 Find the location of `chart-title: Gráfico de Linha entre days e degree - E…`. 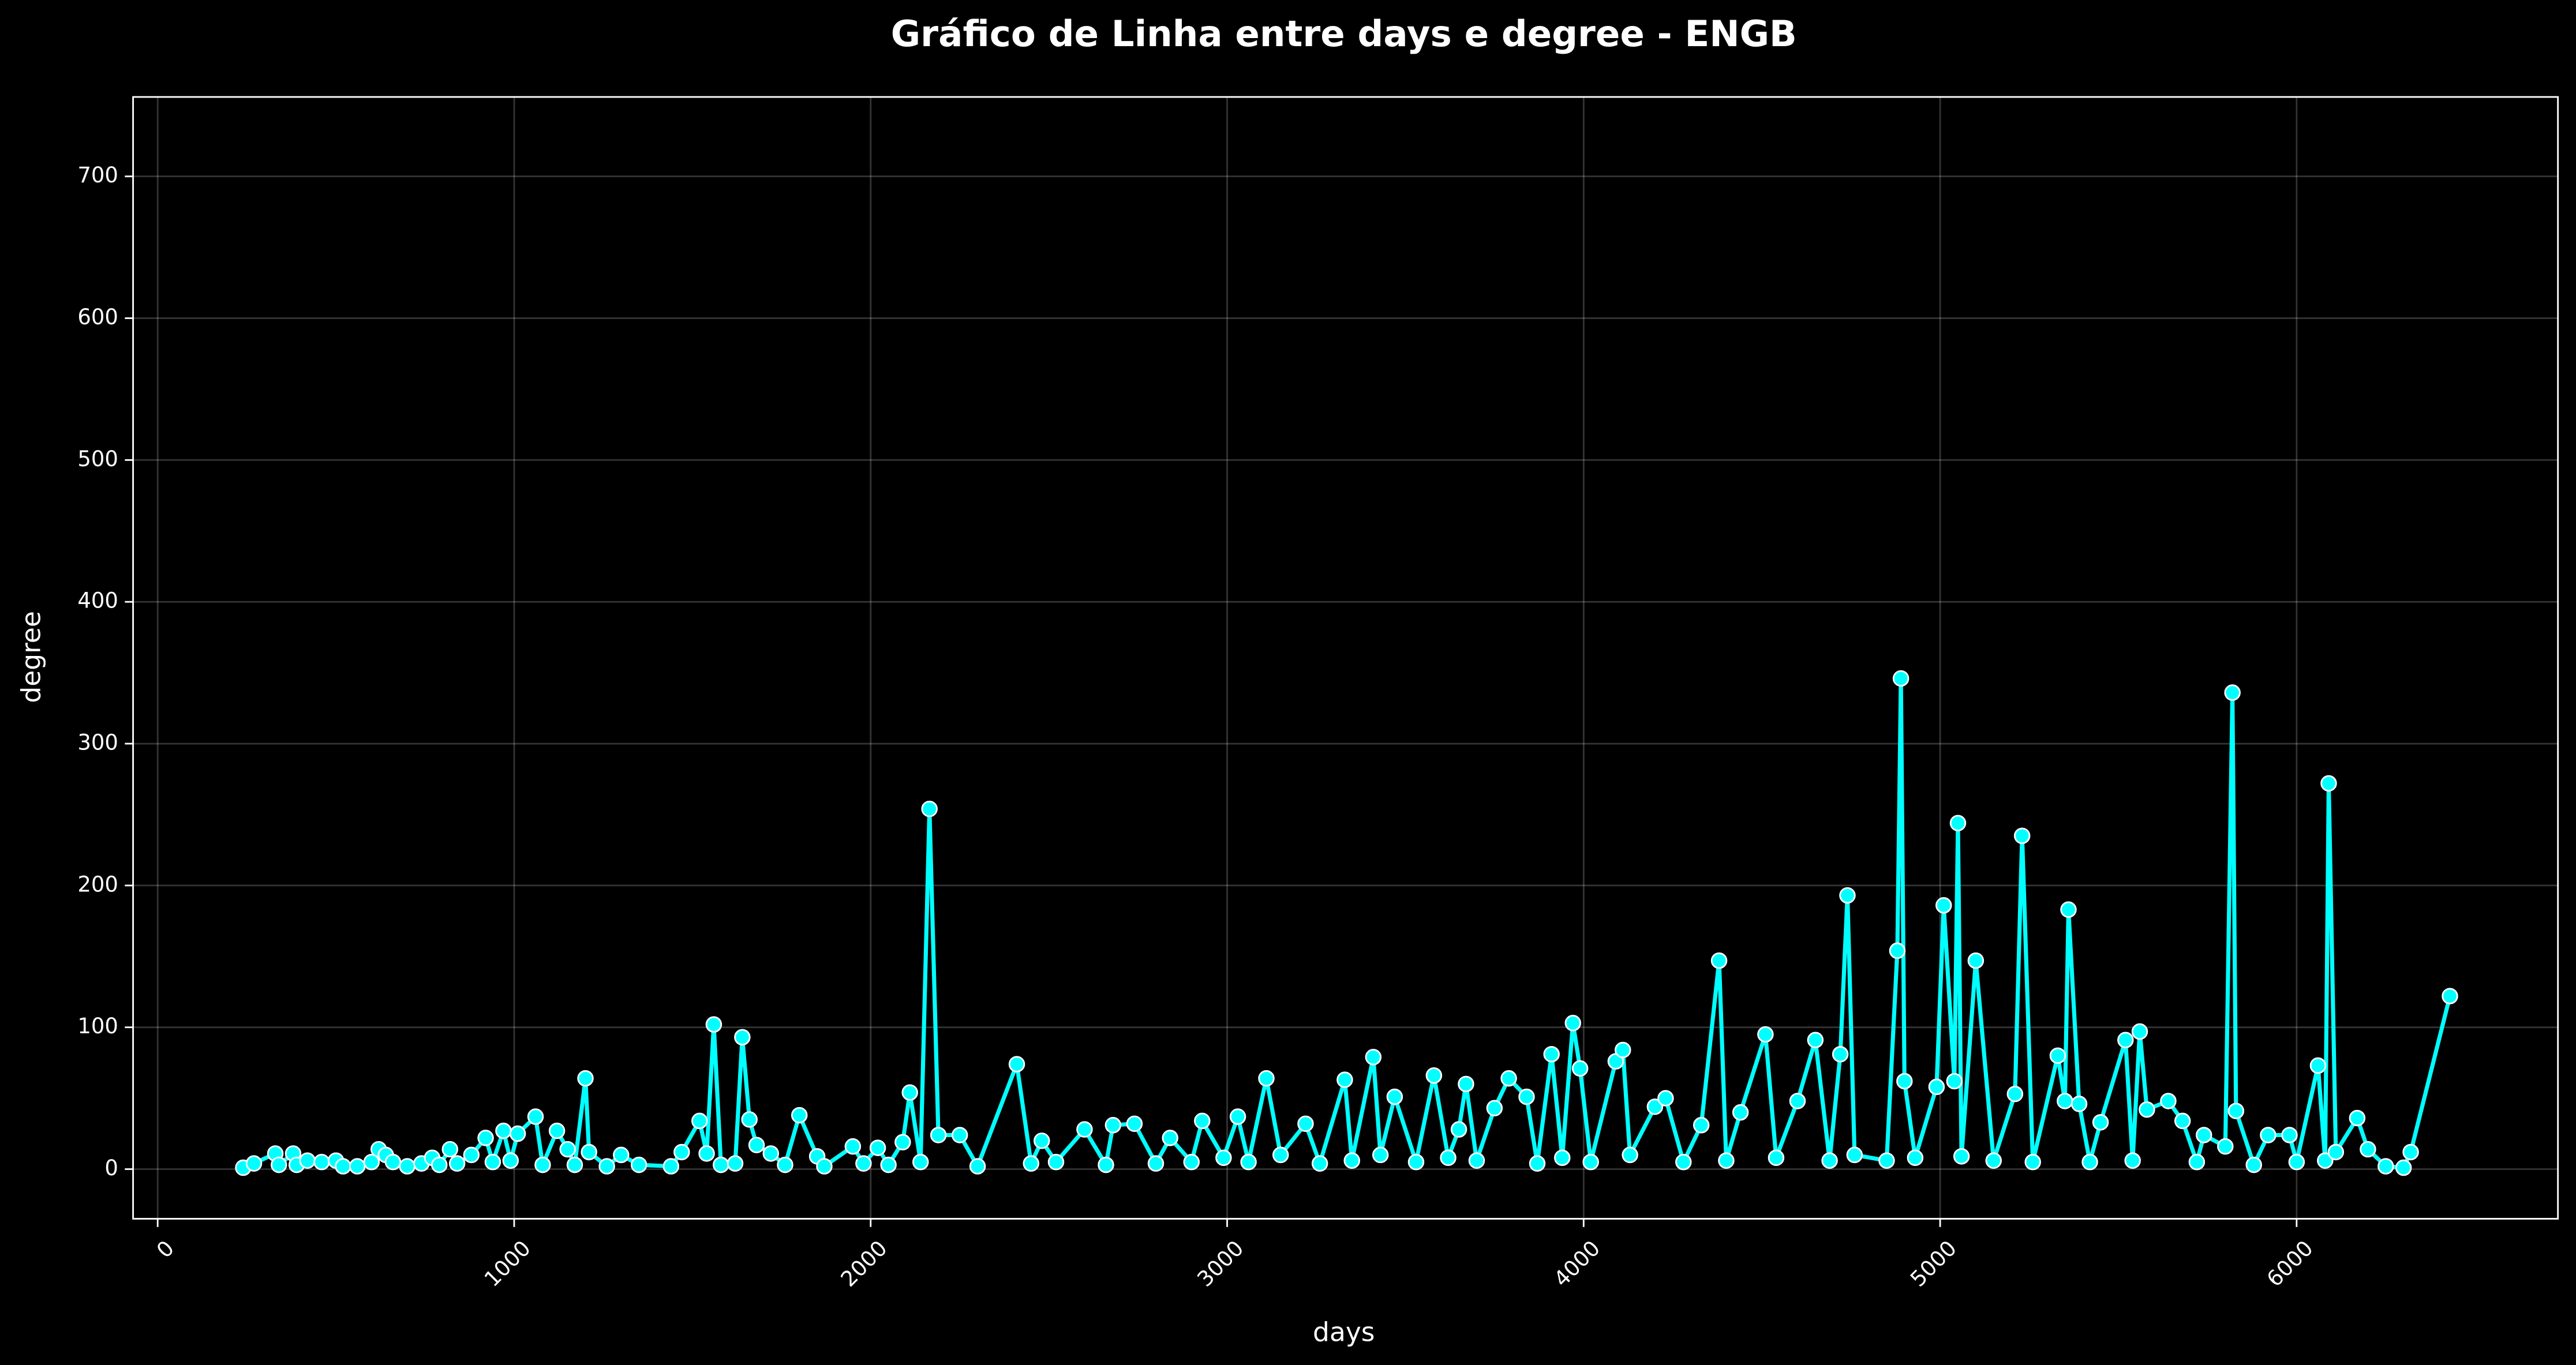

chart-title: Gráfico de Linha entre days e degree - E… is located at coordinates (1344, 34).